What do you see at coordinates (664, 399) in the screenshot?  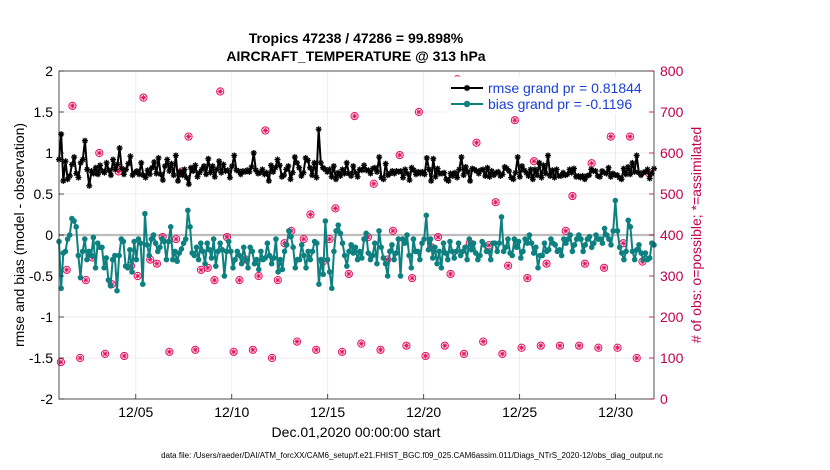 I see `y-right-tick-label: 0` at bounding box center [664, 399].